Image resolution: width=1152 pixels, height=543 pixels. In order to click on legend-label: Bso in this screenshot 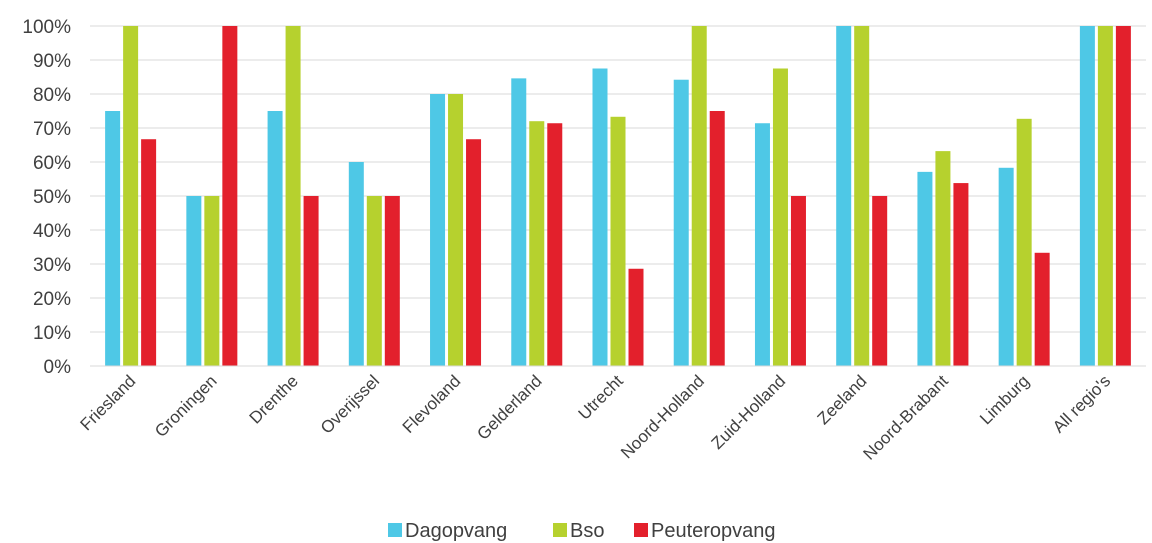, I will do `click(587, 531)`.